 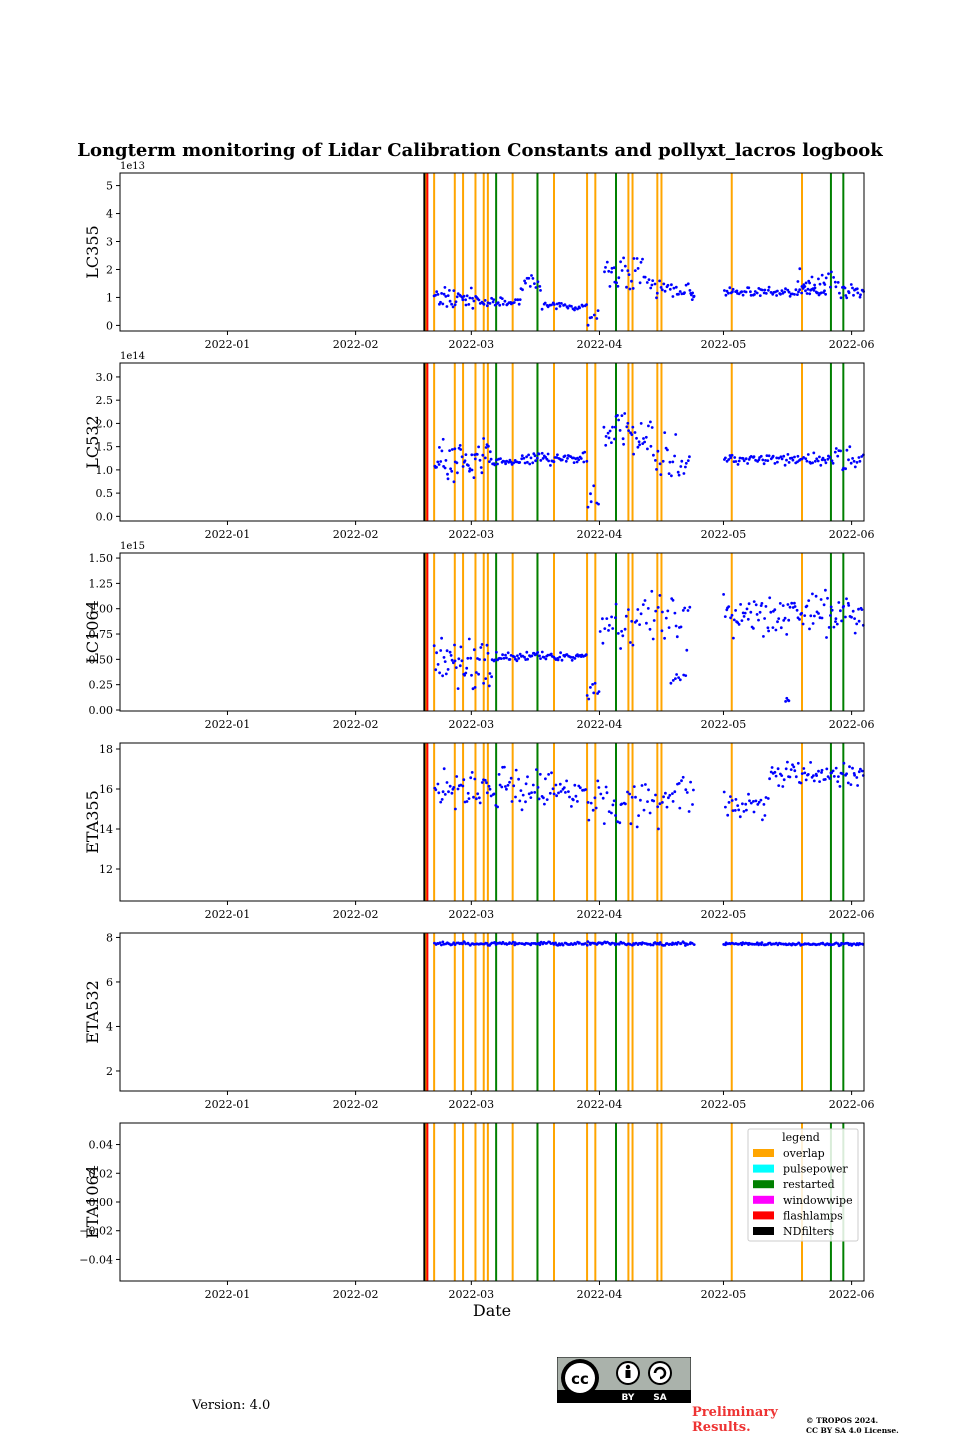 I want to click on y-tick-label: 4, so click(x=109, y=1026).